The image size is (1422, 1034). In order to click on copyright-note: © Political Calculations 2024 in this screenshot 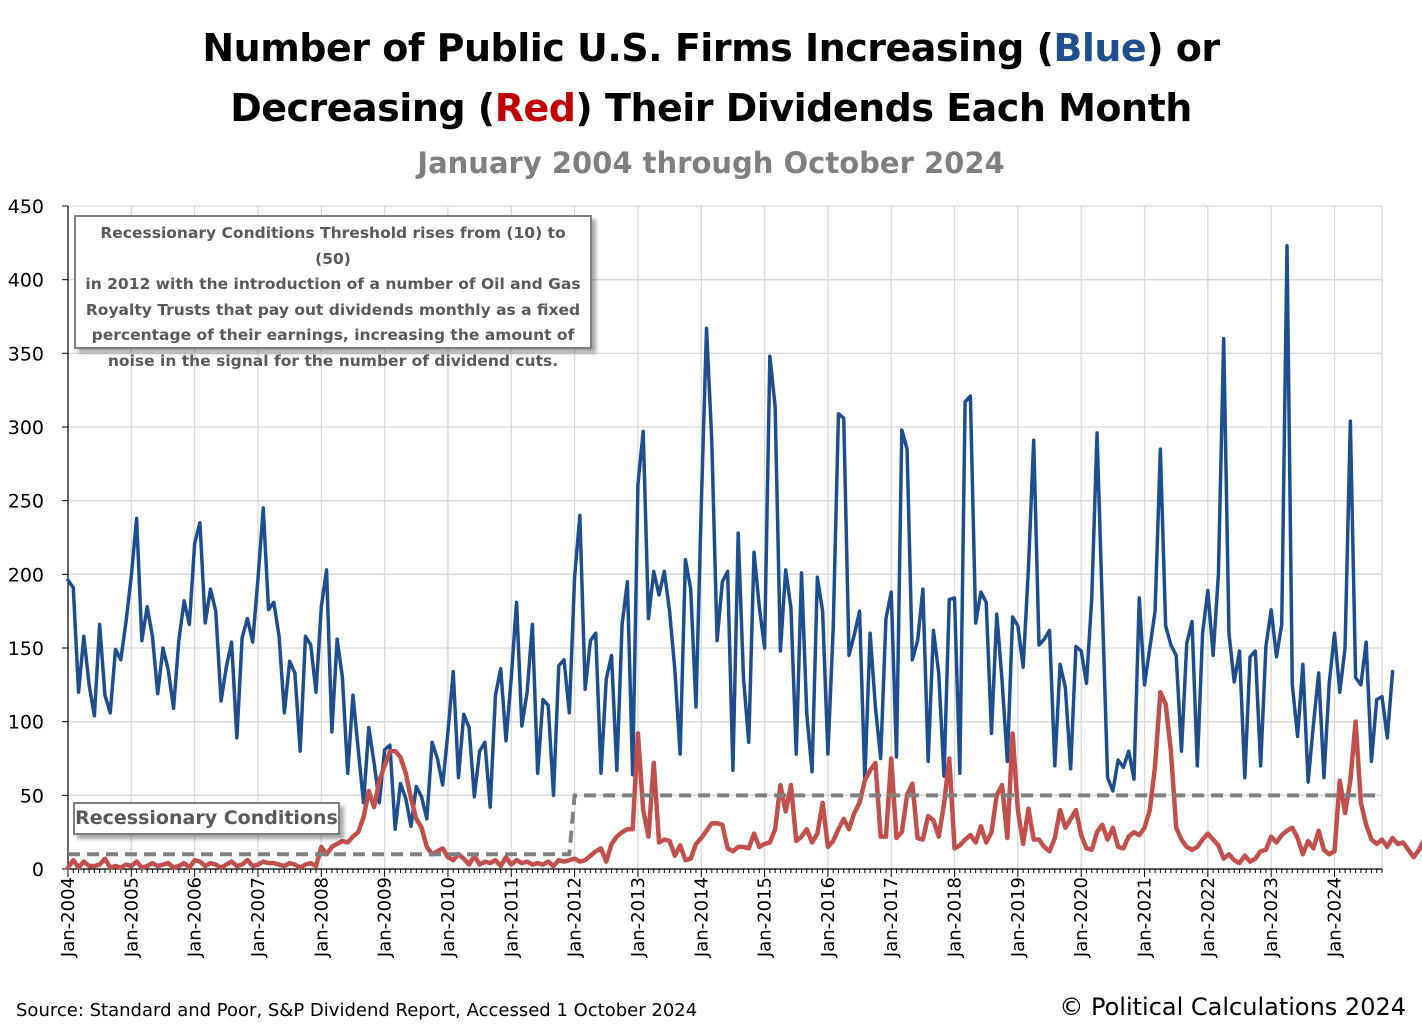, I will do `click(1232, 1007)`.